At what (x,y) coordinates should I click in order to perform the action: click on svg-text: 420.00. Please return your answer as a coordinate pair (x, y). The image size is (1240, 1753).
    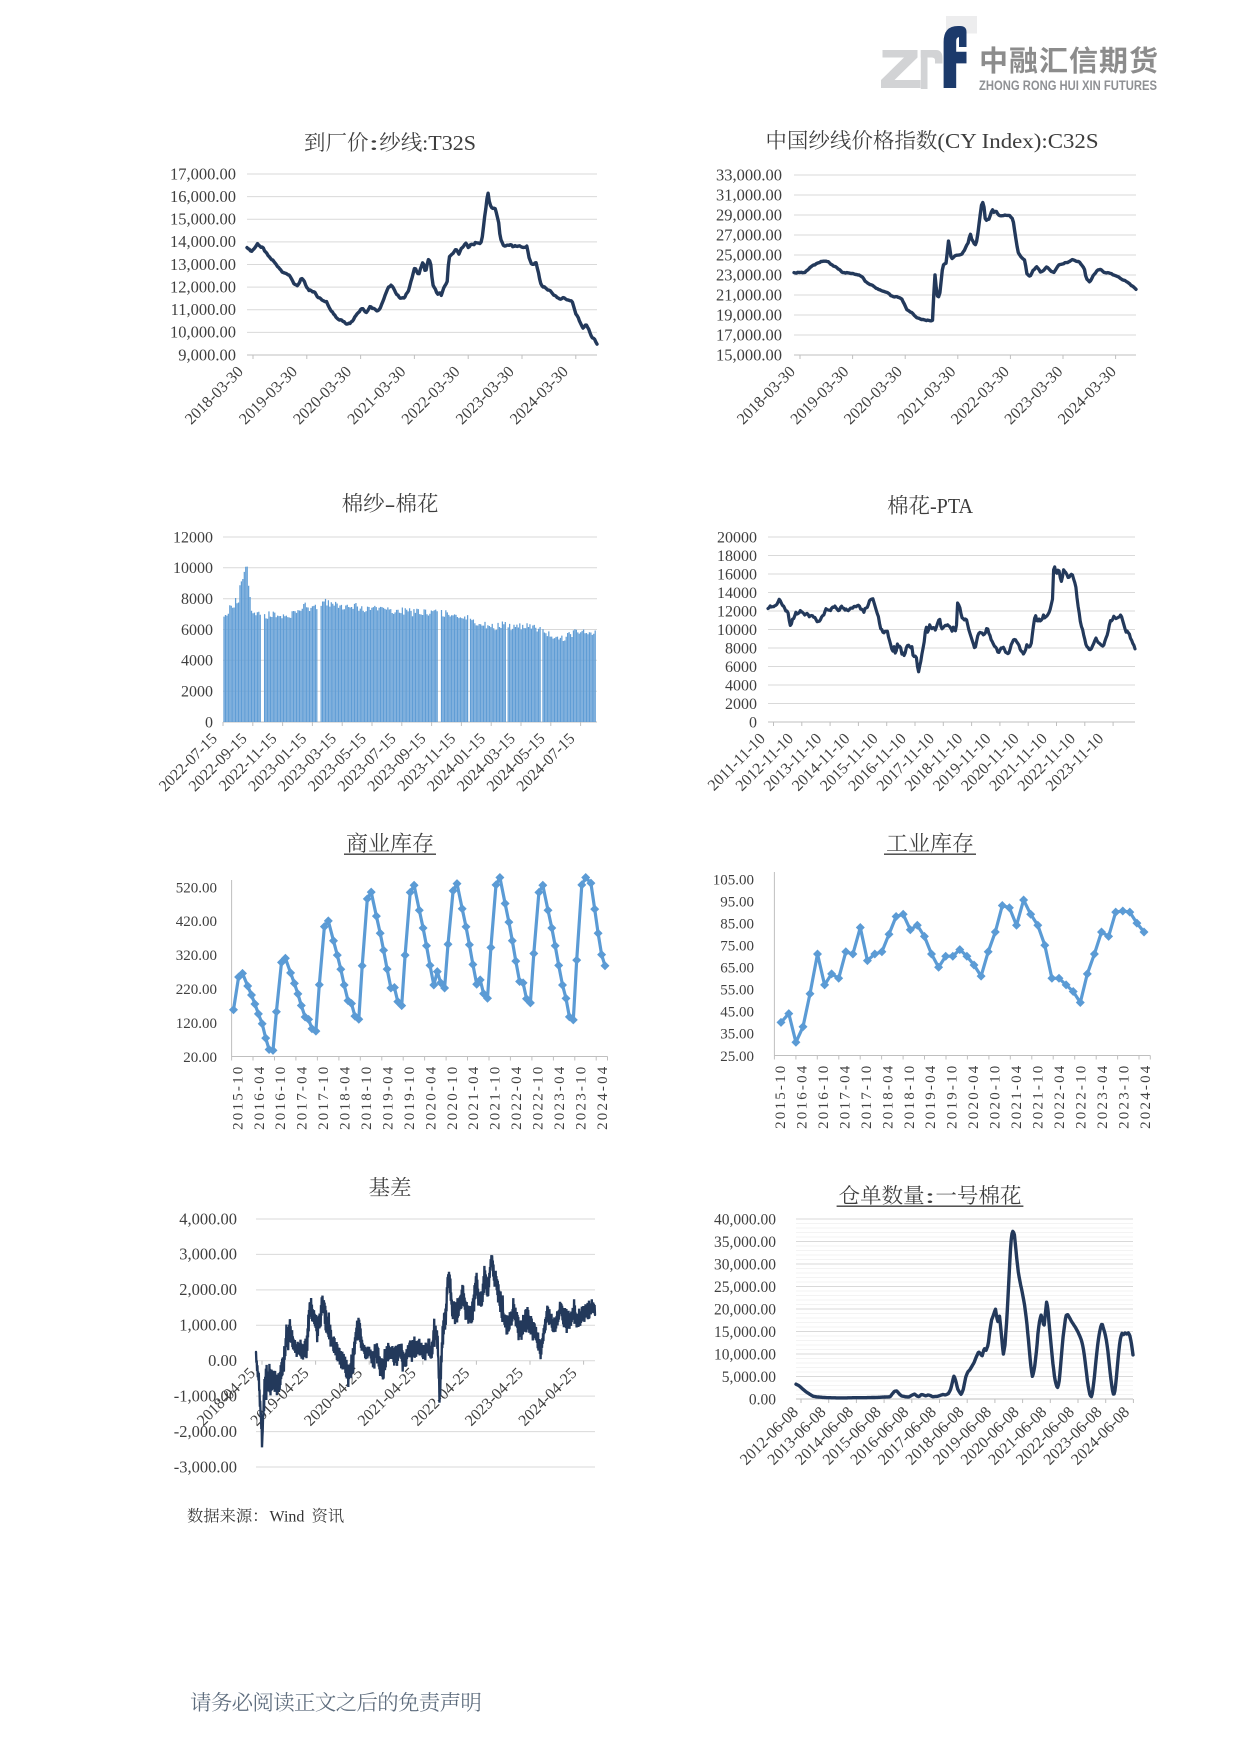
    Looking at the image, I should click on (196, 922).